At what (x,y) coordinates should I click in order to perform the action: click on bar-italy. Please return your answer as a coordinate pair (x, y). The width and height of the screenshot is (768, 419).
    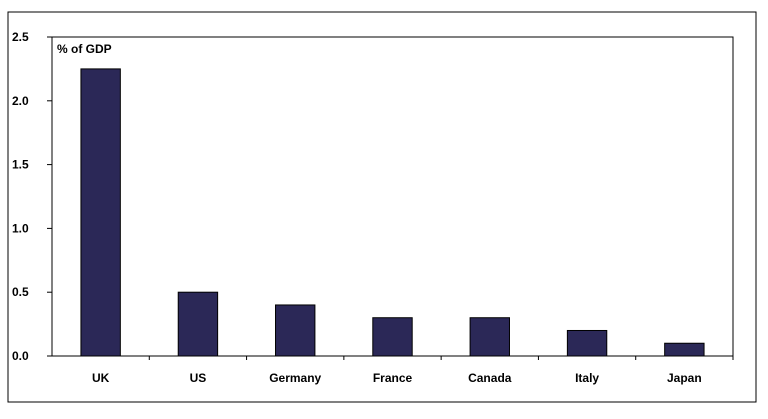
    Looking at the image, I should click on (587, 343).